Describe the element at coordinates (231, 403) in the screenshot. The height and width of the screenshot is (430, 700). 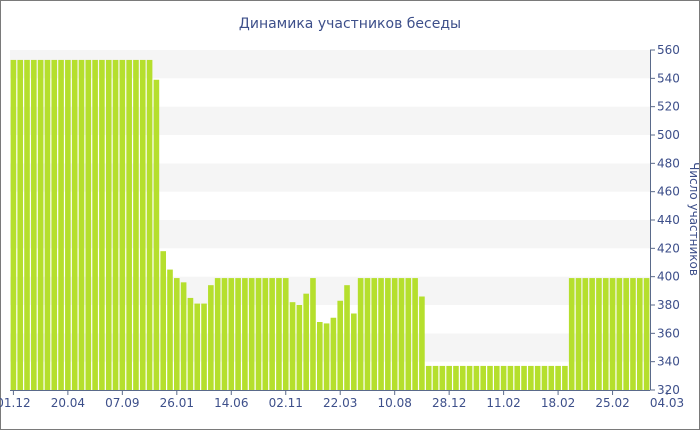
I see `x-tick-label: 14.06` at that location.